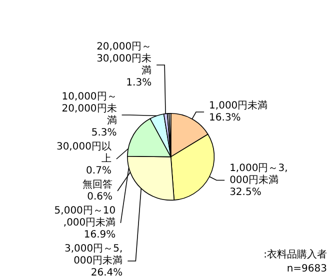  What do you see at coordinates (139, 83) in the screenshot?
I see `data-label: 1.3%` at bounding box center [139, 83].